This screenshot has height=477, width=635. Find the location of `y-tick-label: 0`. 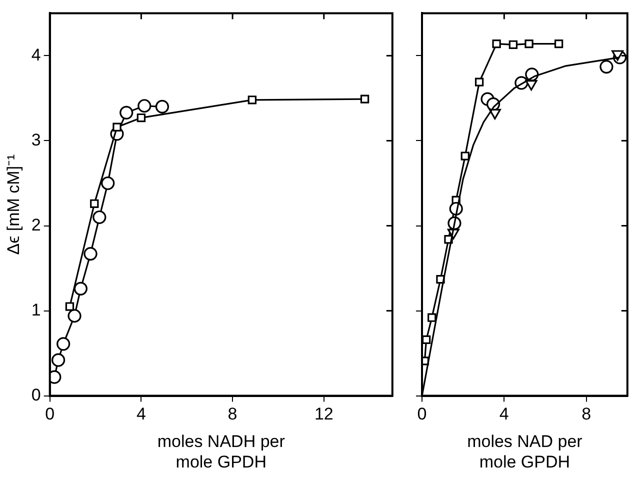

y-tick-label: 0 is located at coordinates (36, 394).